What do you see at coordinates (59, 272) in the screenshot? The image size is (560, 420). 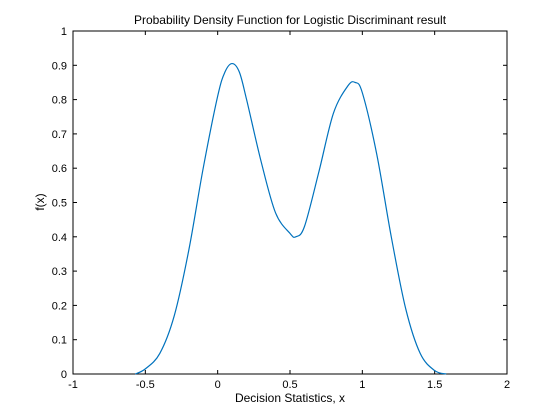 I see `y-tick-label: 0.3` at bounding box center [59, 272].